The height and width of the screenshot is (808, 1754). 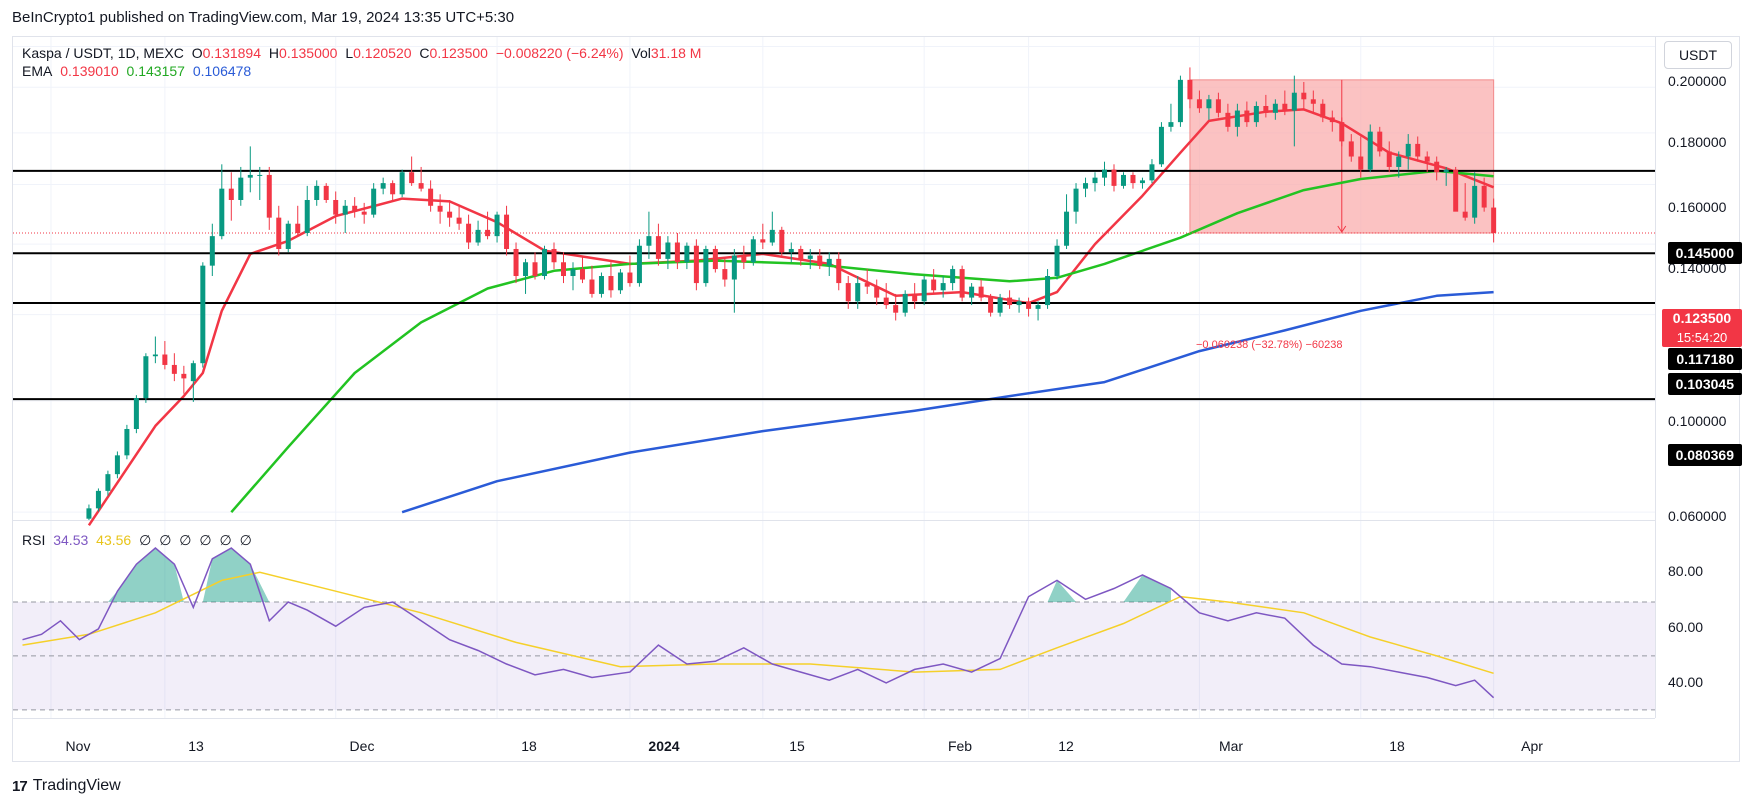 What do you see at coordinates (155, 71) in the screenshot?
I see `ema2-value: 0.143157` at bounding box center [155, 71].